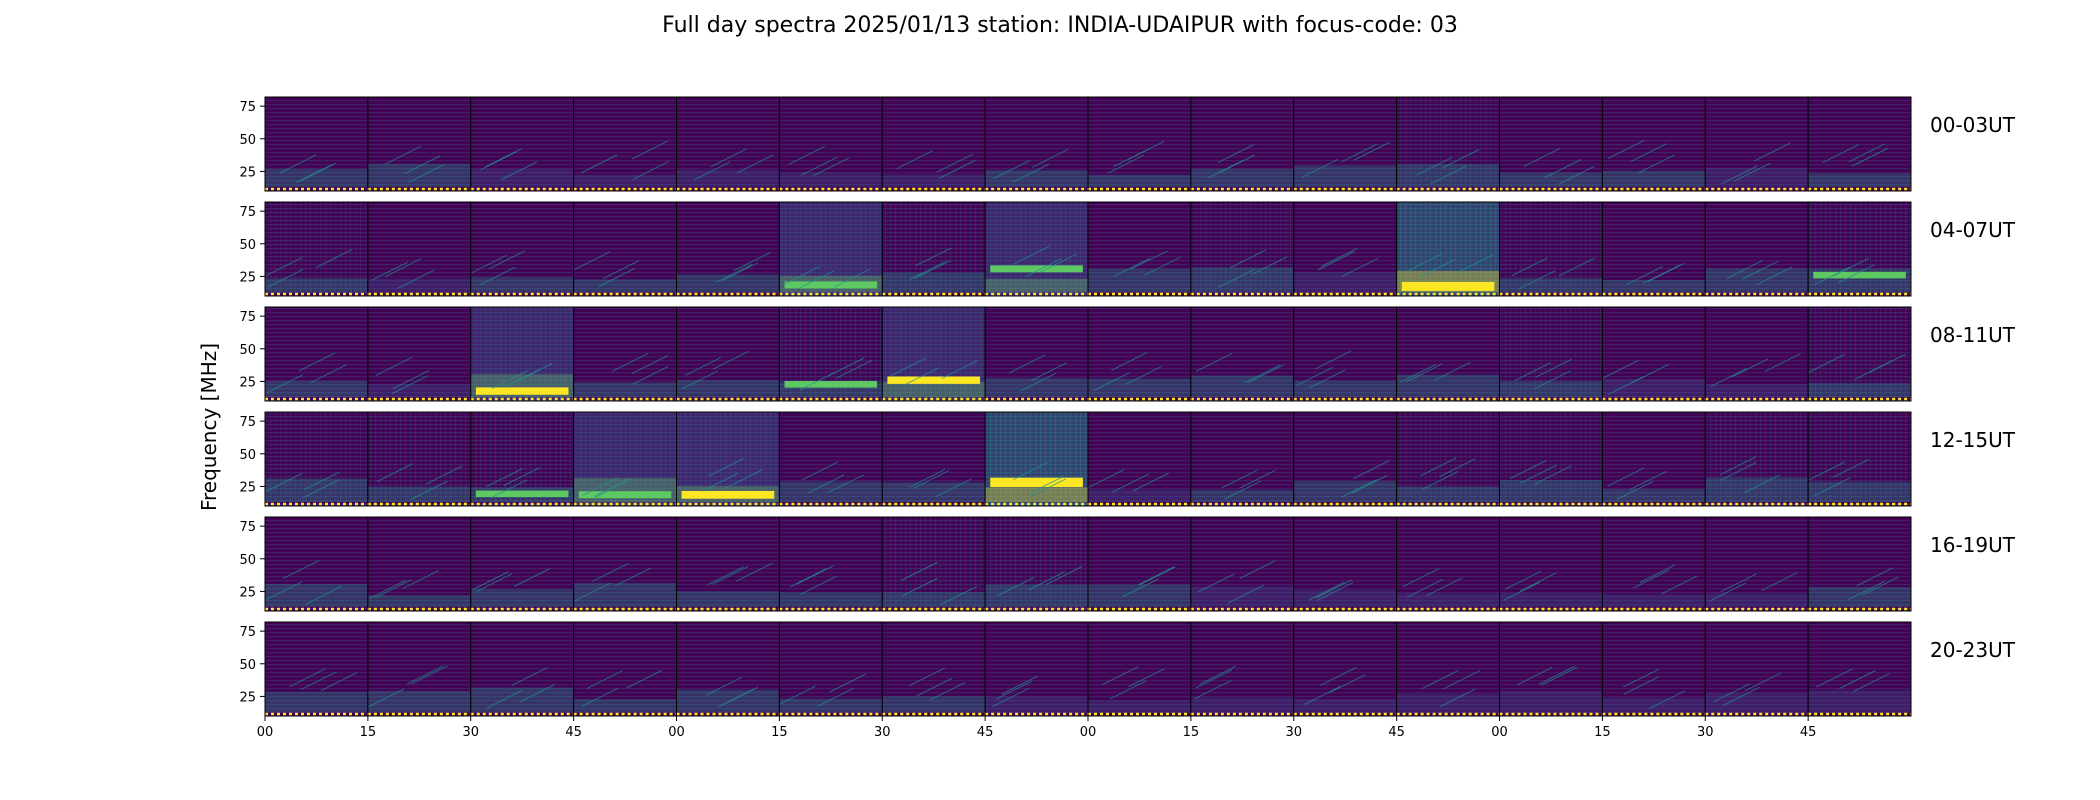 The width and height of the screenshot is (2100, 800). I want to click on y-tick-label: 25, so click(247, 697).